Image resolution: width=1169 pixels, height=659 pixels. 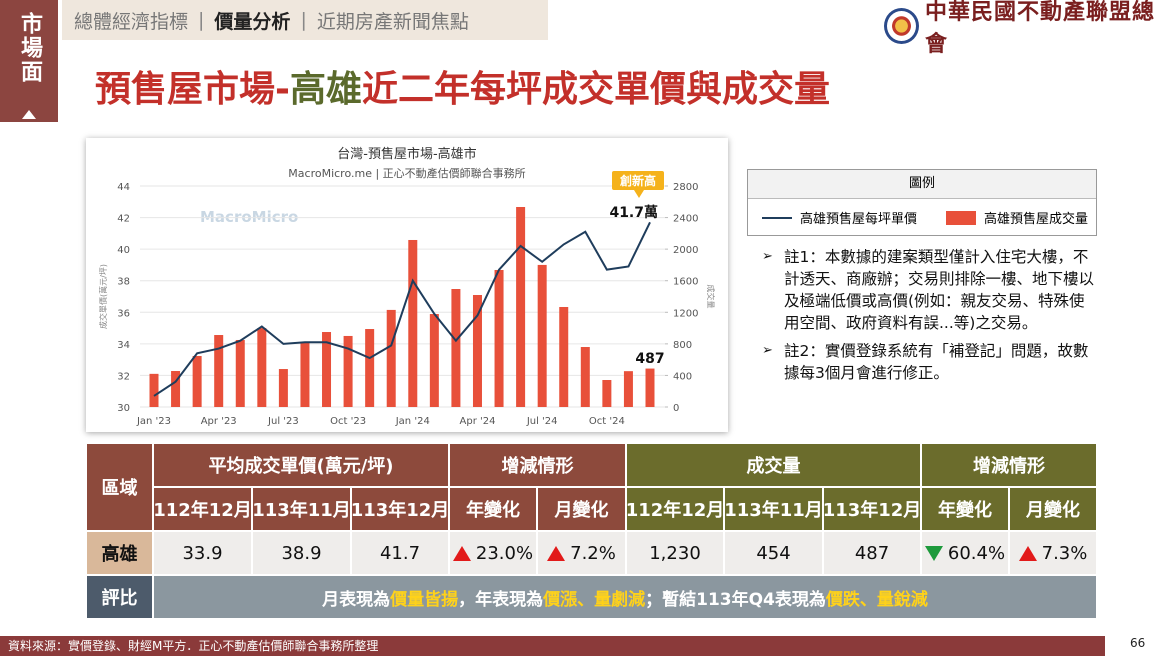 What do you see at coordinates (501, 599) in the screenshot?
I see `summary-text: ，年表現為` at bounding box center [501, 599].